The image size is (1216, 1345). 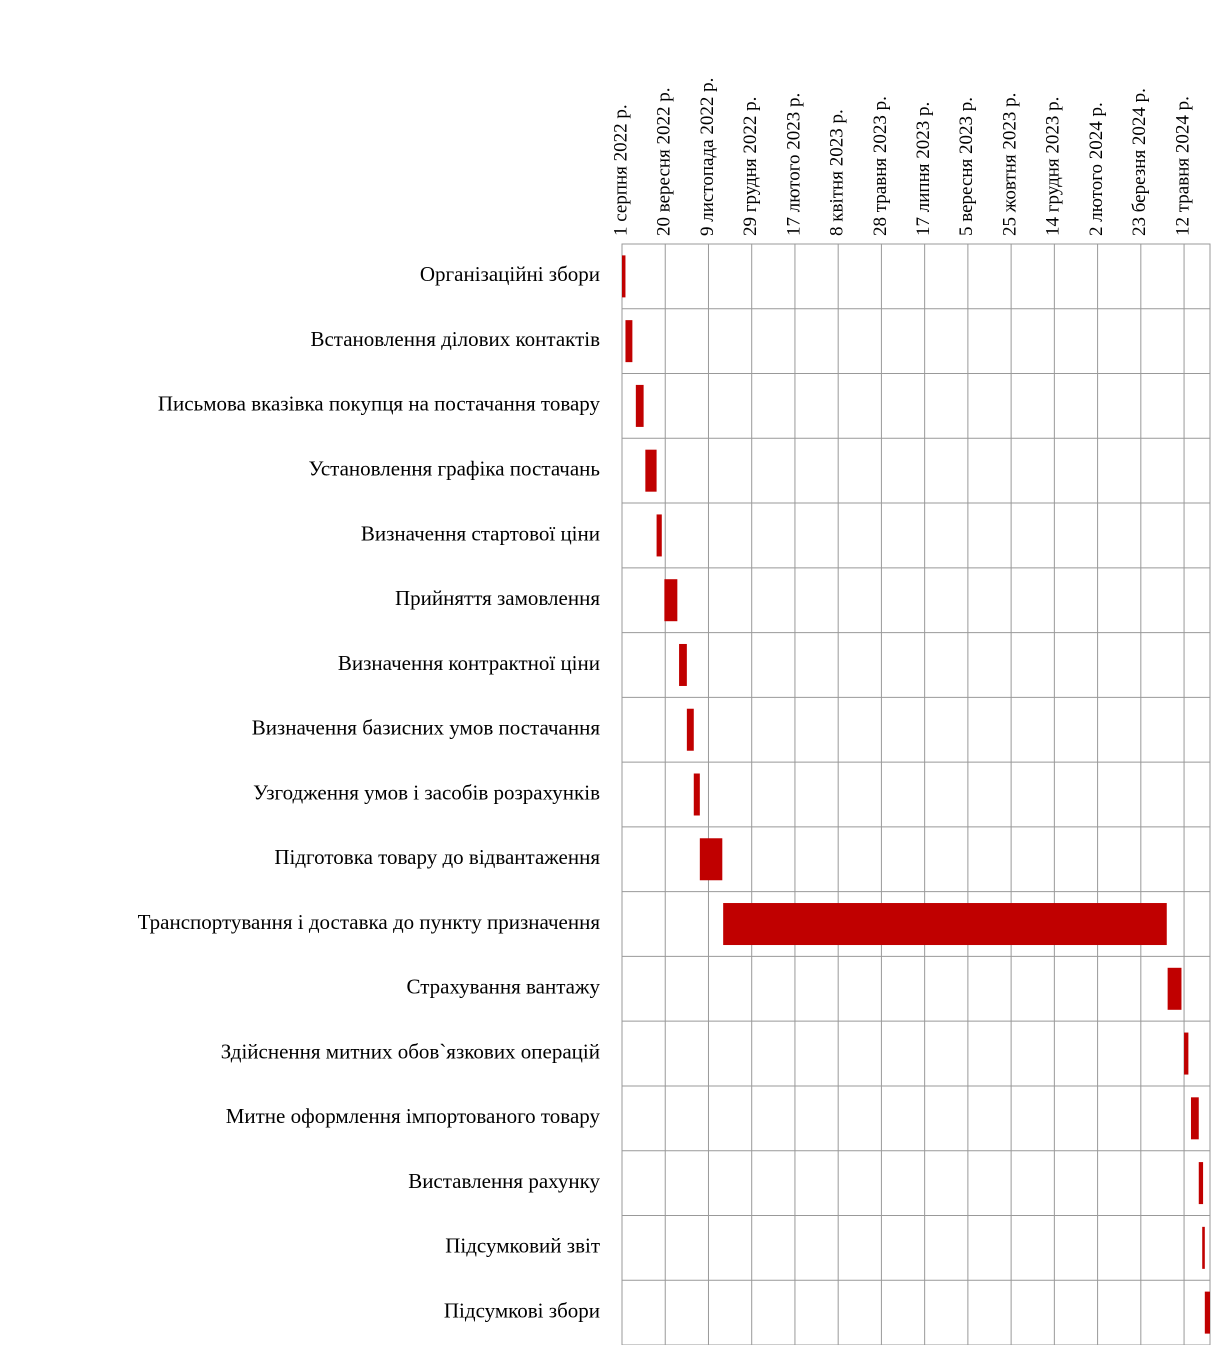 What do you see at coordinates (620, 170) in the screenshot?
I see `x-tick-label: 1 серпня 2022 р.` at bounding box center [620, 170].